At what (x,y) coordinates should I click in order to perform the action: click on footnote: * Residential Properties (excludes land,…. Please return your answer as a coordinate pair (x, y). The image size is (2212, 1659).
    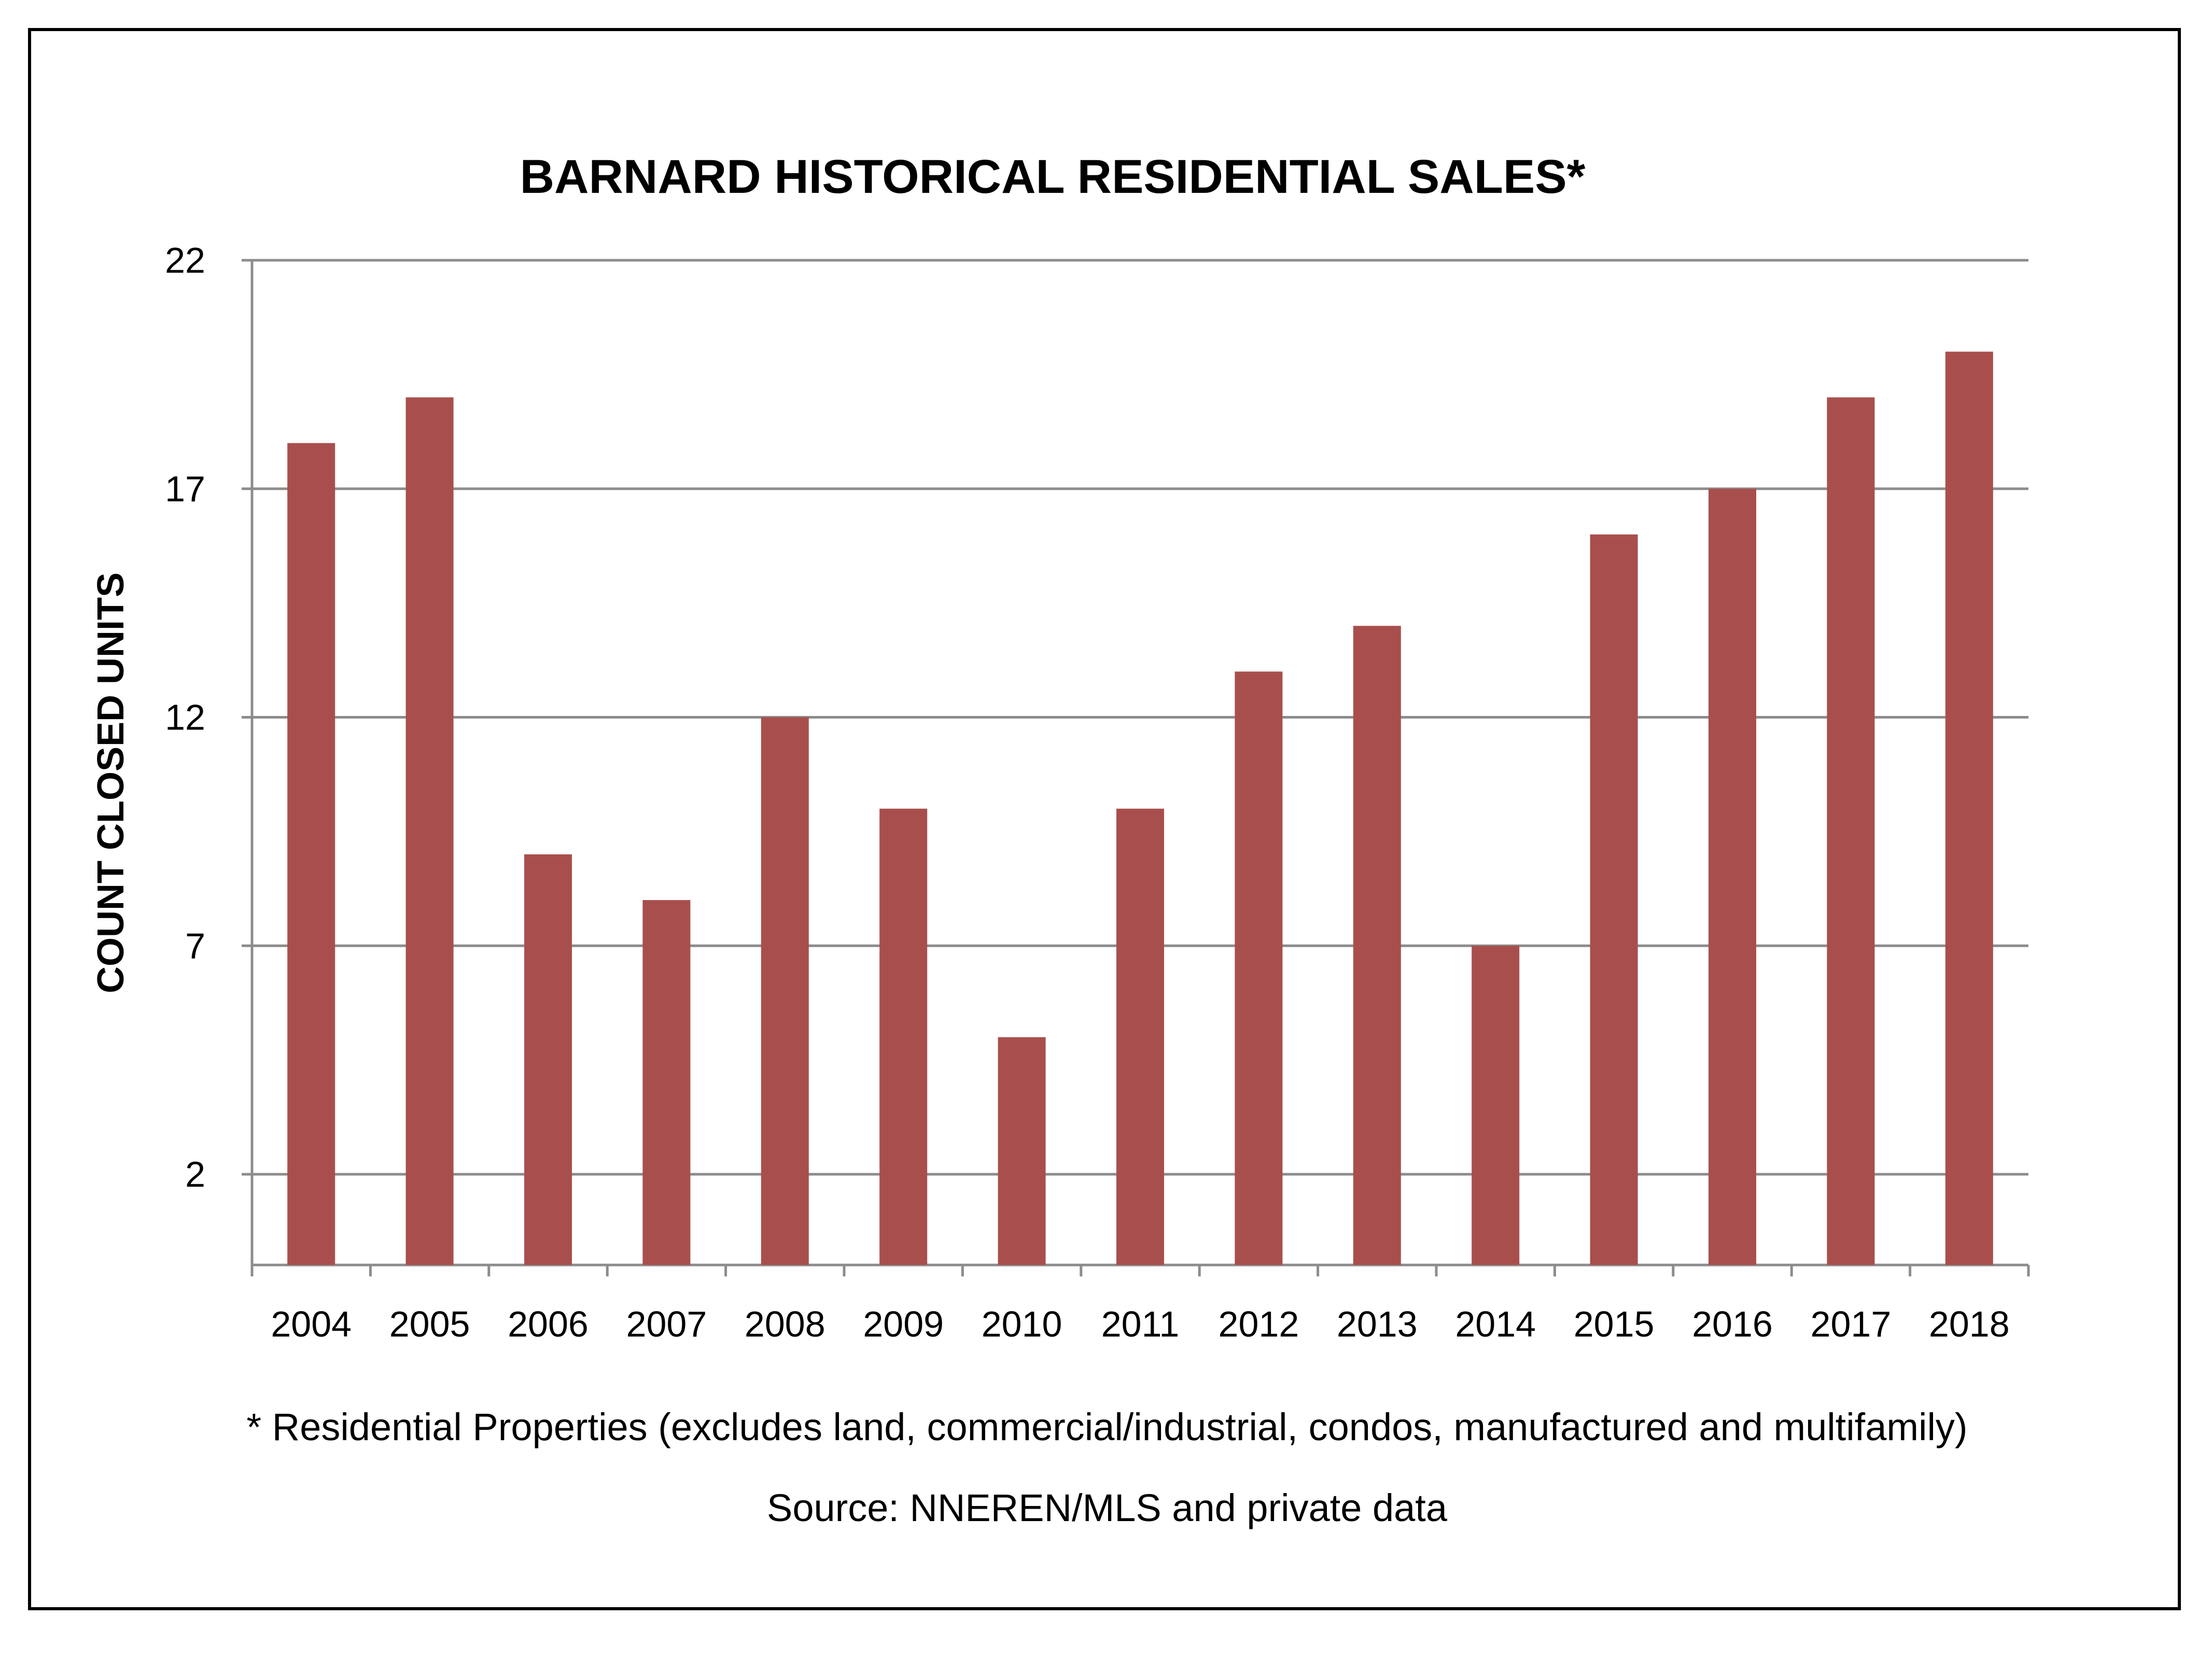
    Looking at the image, I should click on (1106, 1427).